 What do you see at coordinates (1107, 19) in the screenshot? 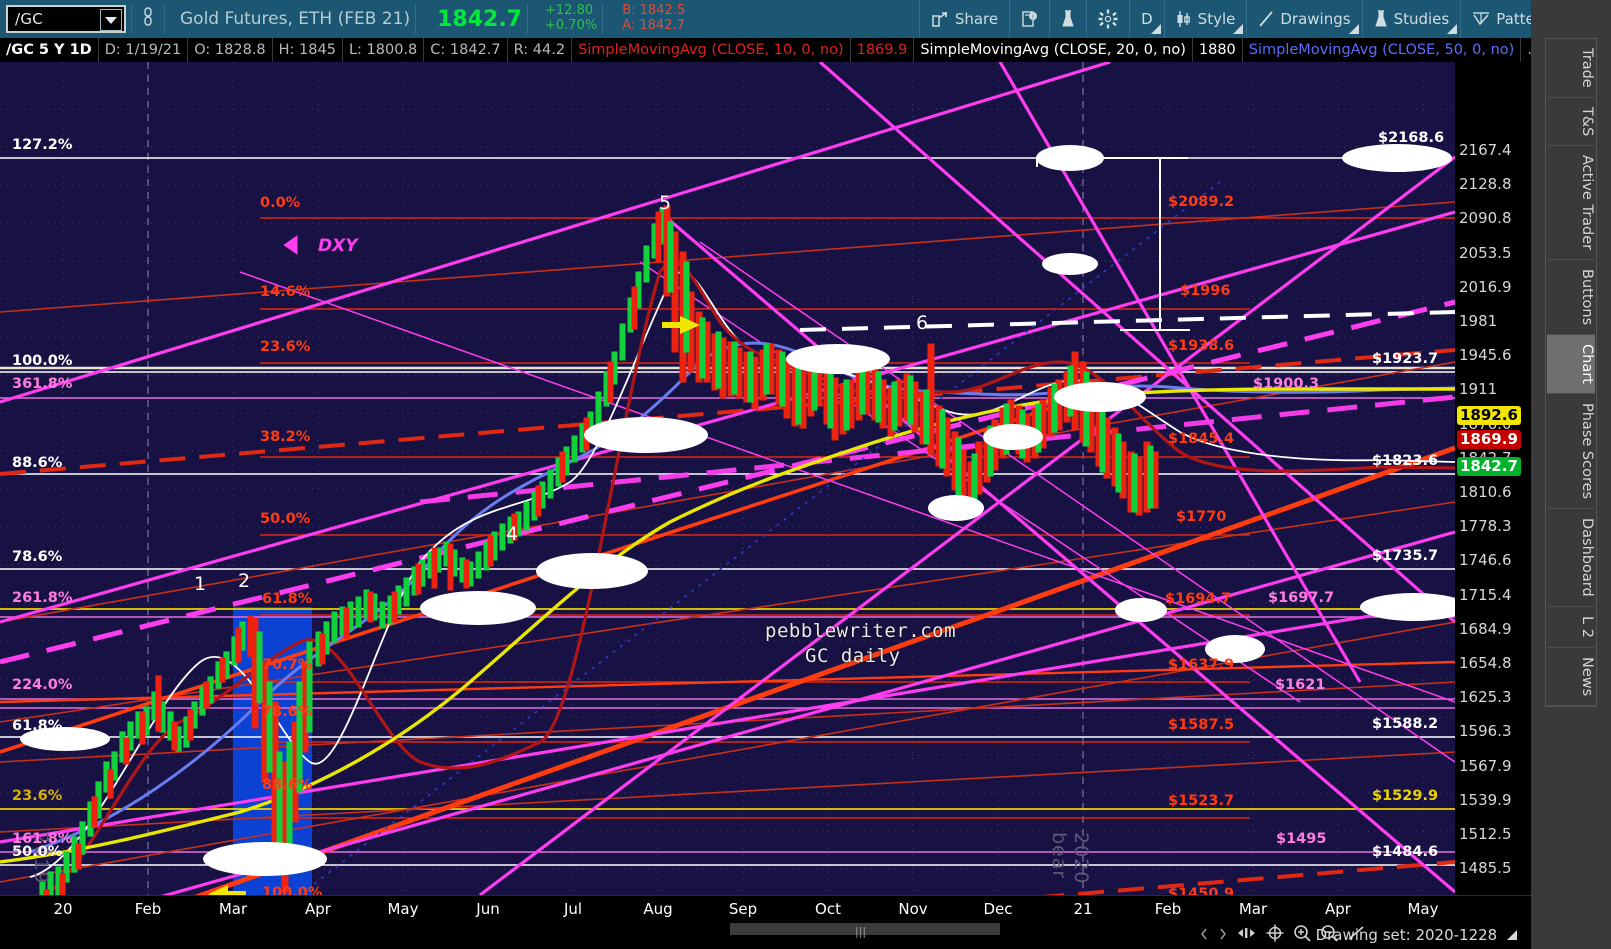
I see `settings-button` at bounding box center [1107, 19].